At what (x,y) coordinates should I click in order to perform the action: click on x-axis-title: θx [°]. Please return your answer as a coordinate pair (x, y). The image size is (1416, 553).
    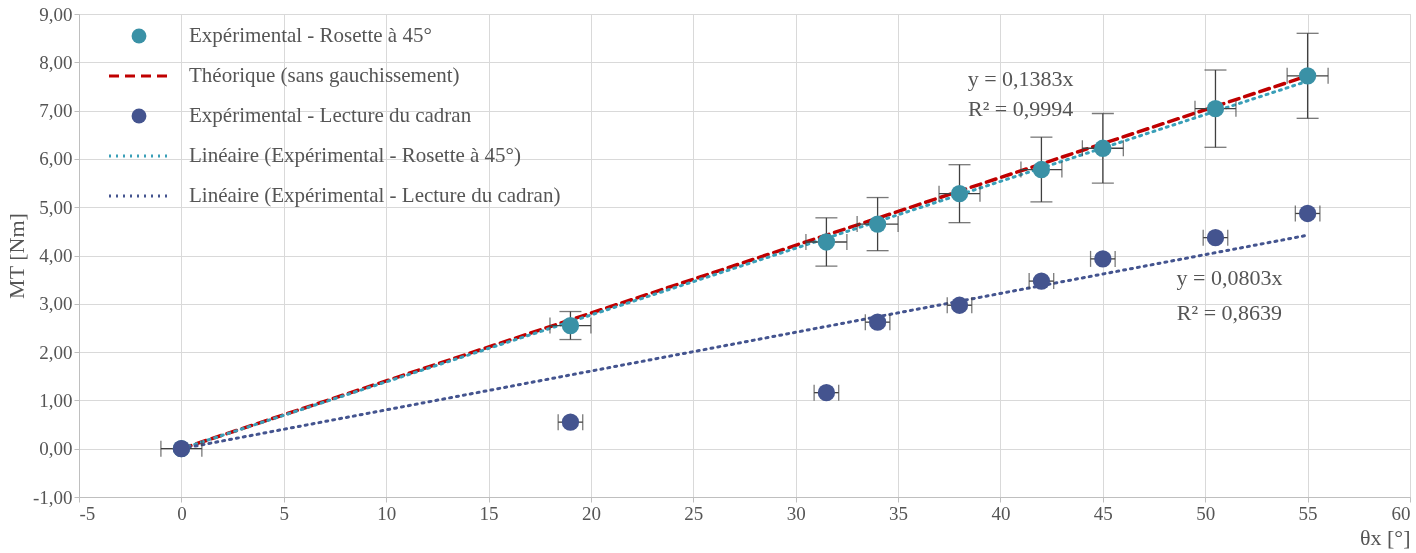
    Looking at the image, I should click on (1385, 537).